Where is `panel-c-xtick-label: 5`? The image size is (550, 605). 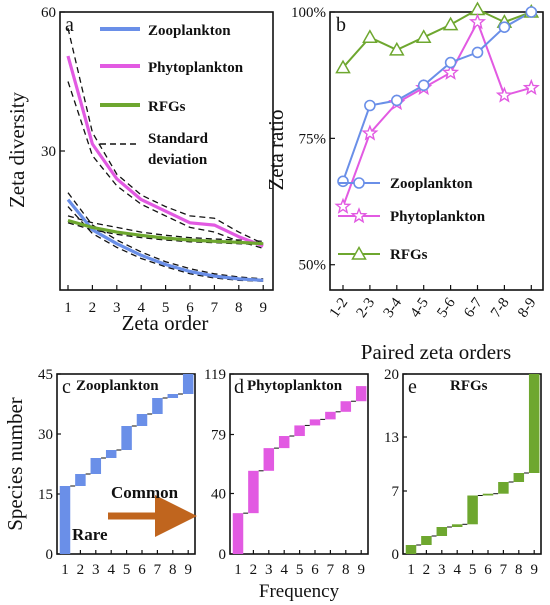
panel-c-xtick-label: 5 is located at coordinates (127, 570).